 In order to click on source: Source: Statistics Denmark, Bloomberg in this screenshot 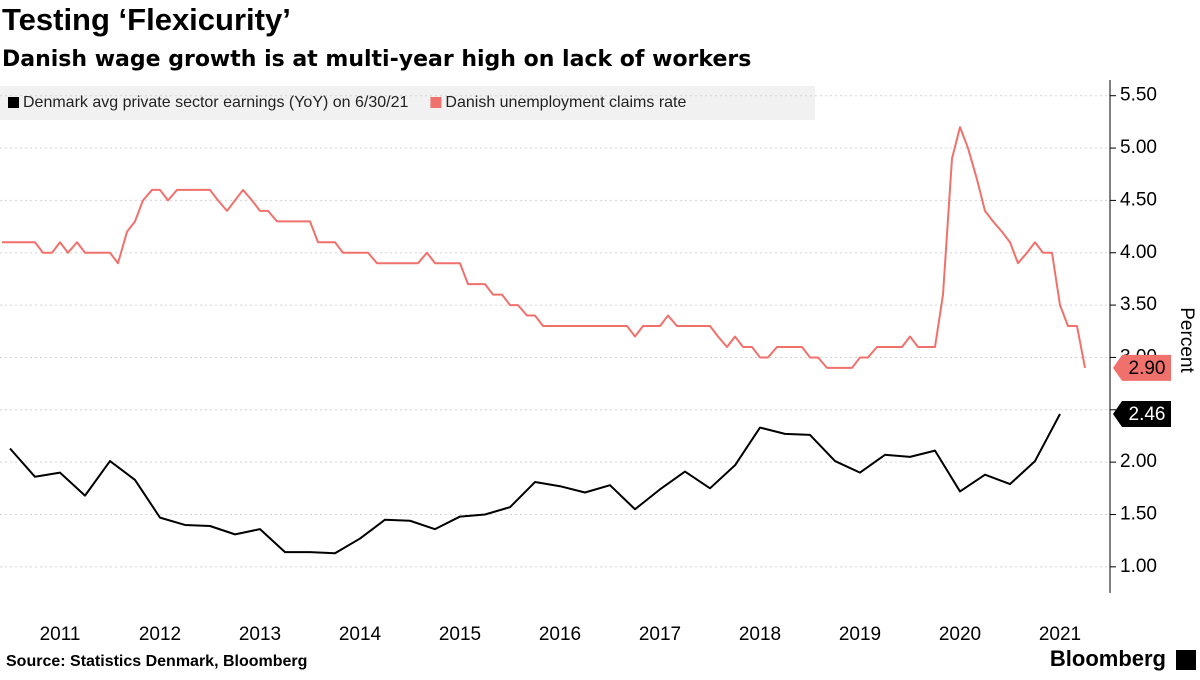, I will do `click(156, 661)`.